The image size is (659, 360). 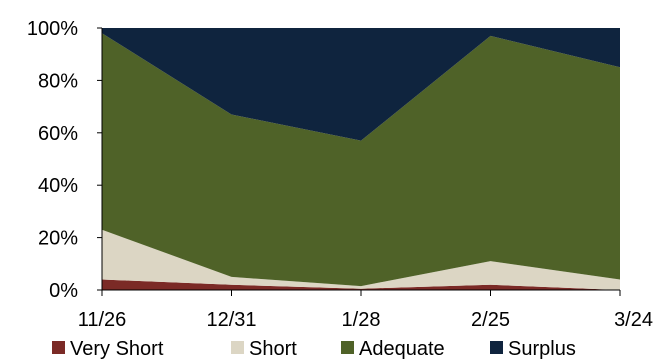 I want to click on x-tick-label: 12/31, so click(x=231, y=320).